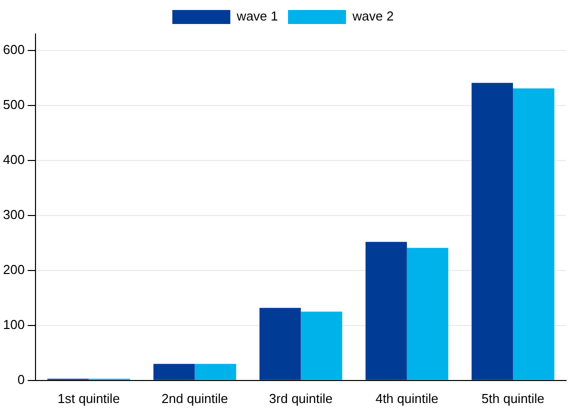 This screenshot has height=414, width=578. Describe the element at coordinates (13, 160) in the screenshot. I see `y-tick-label: 400` at that location.